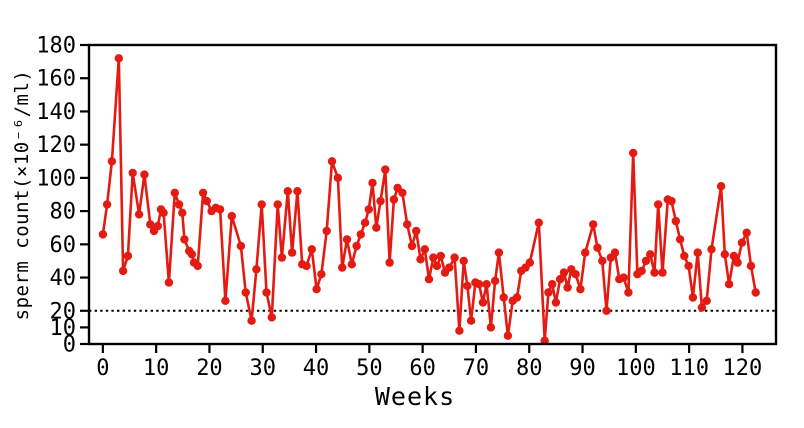  I want to click on x-tick-label: 40, so click(316, 368).